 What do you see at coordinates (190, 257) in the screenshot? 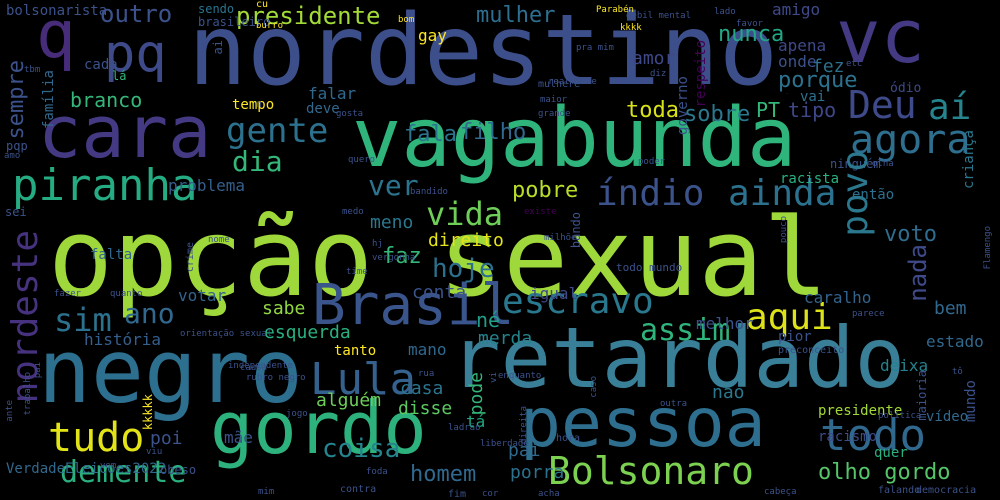
I see `word: crime` at bounding box center [190, 257].